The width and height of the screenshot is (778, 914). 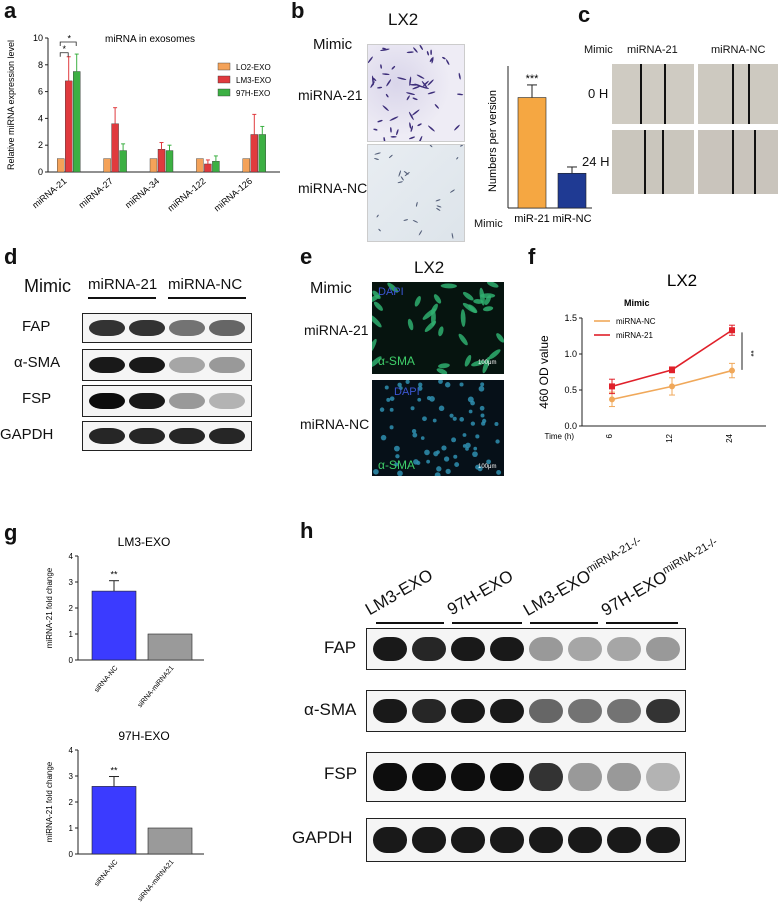 I want to click on chartG2-xtick-label: siRNA-miRNA21, so click(x=156, y=881).